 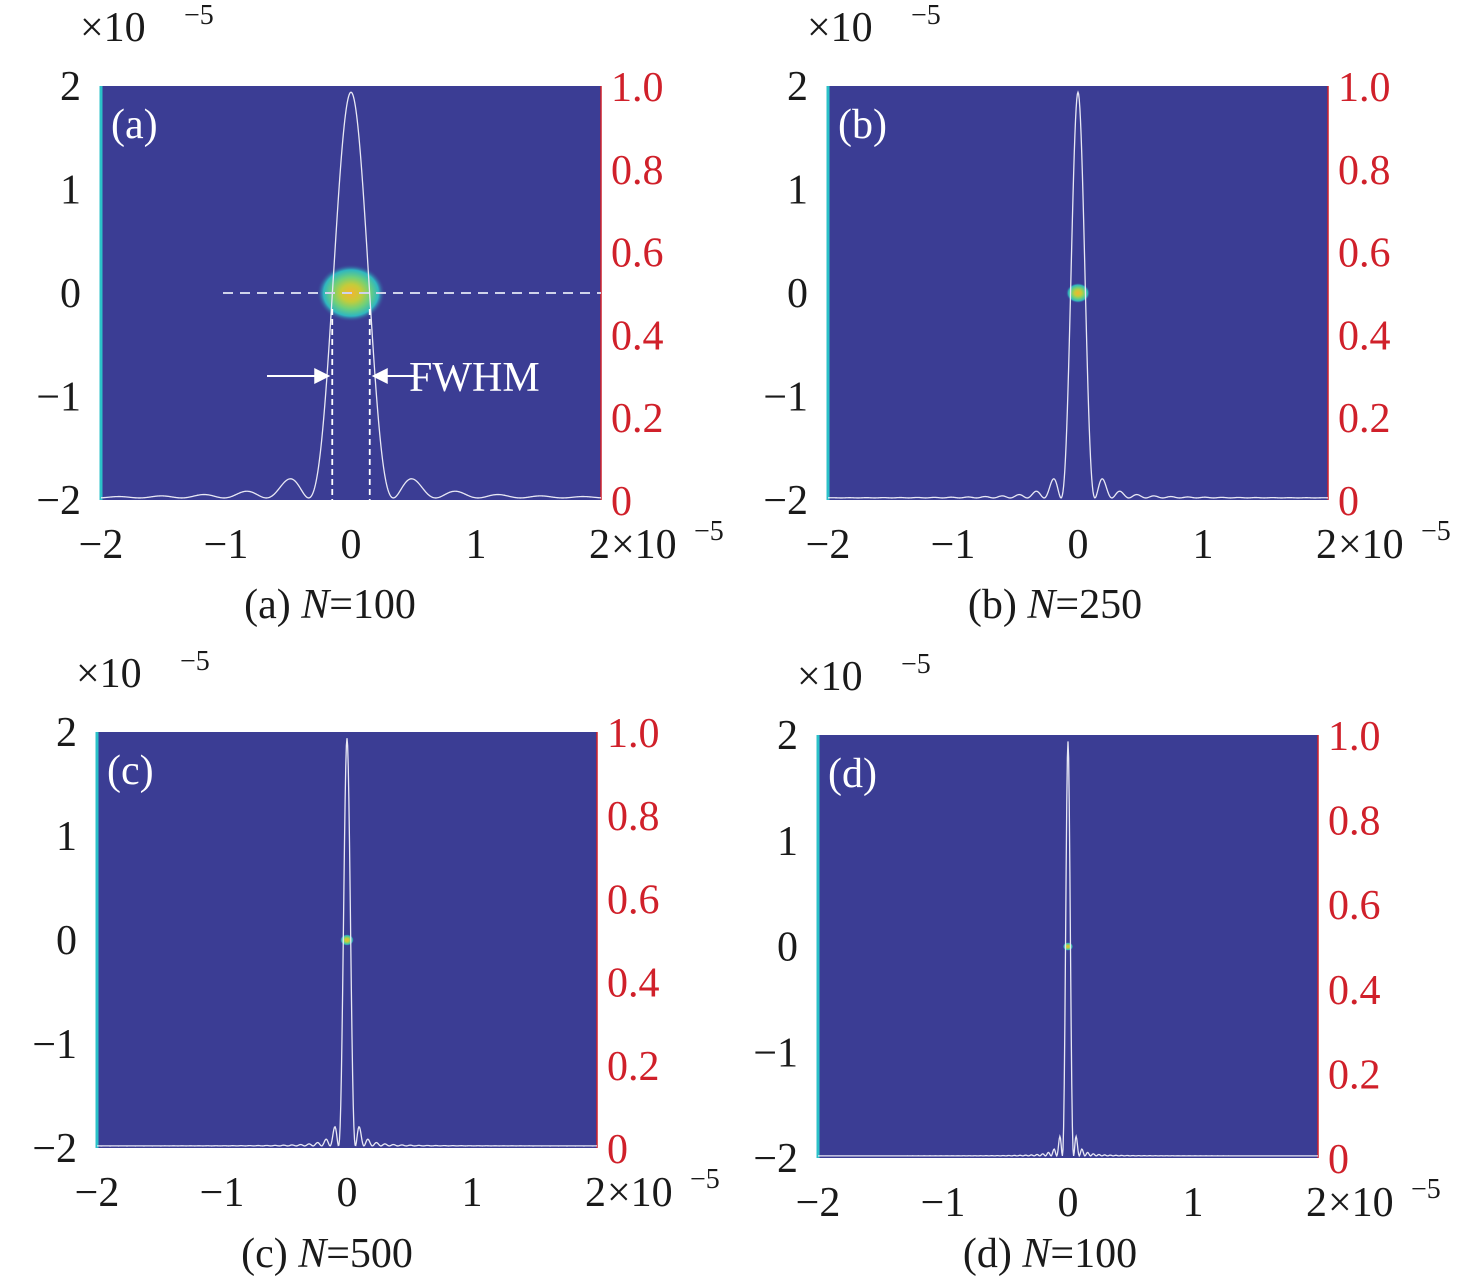 I want to click on fwhm-left-arrow-head-icon, so click(x=322, y=376).